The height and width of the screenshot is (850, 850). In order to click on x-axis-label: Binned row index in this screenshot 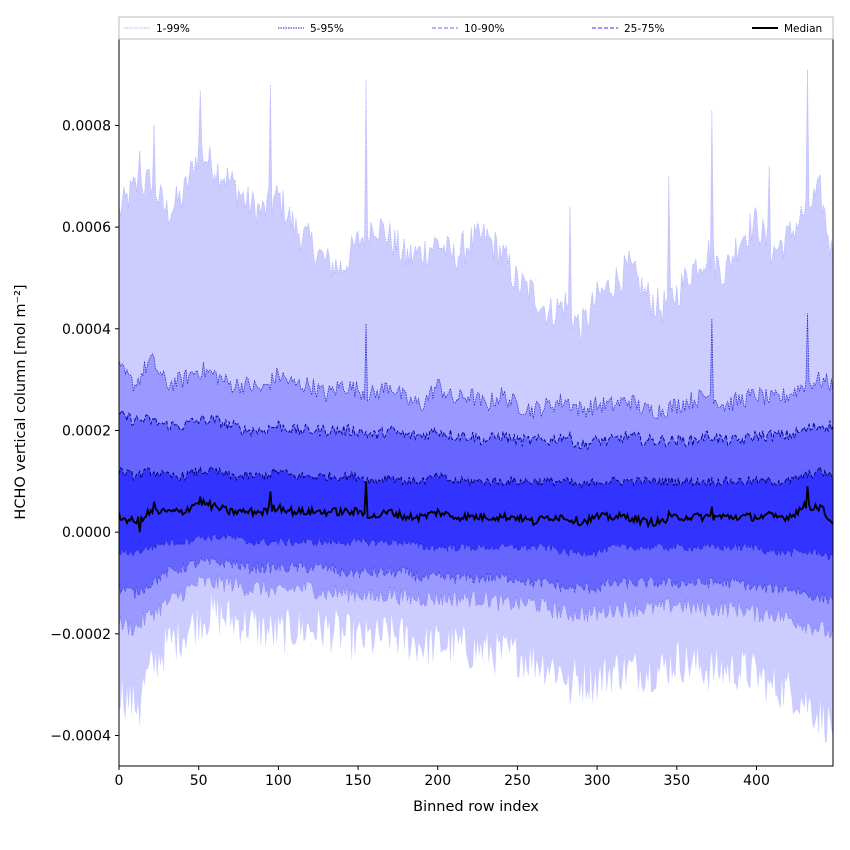, I will do `click(476, 807)`.